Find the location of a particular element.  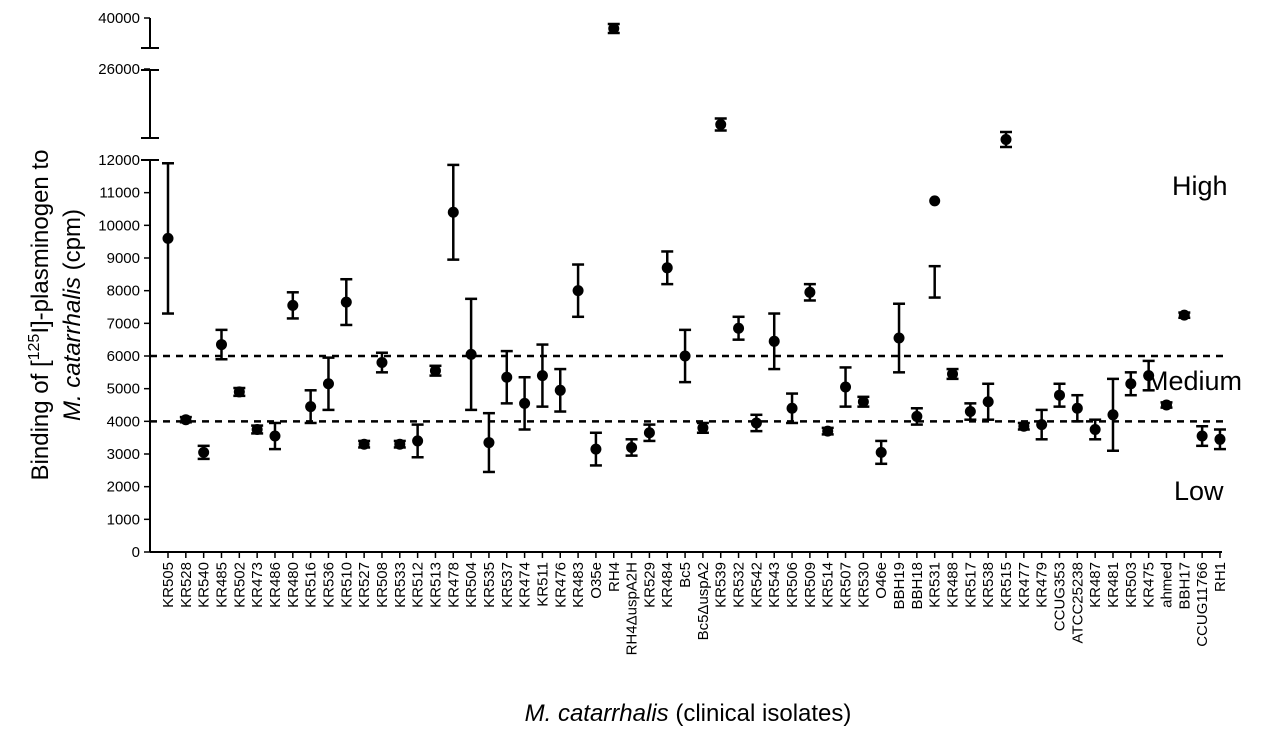

x-tick-label: Bc5ΔuspA2 is located at coordinates (703, 601).